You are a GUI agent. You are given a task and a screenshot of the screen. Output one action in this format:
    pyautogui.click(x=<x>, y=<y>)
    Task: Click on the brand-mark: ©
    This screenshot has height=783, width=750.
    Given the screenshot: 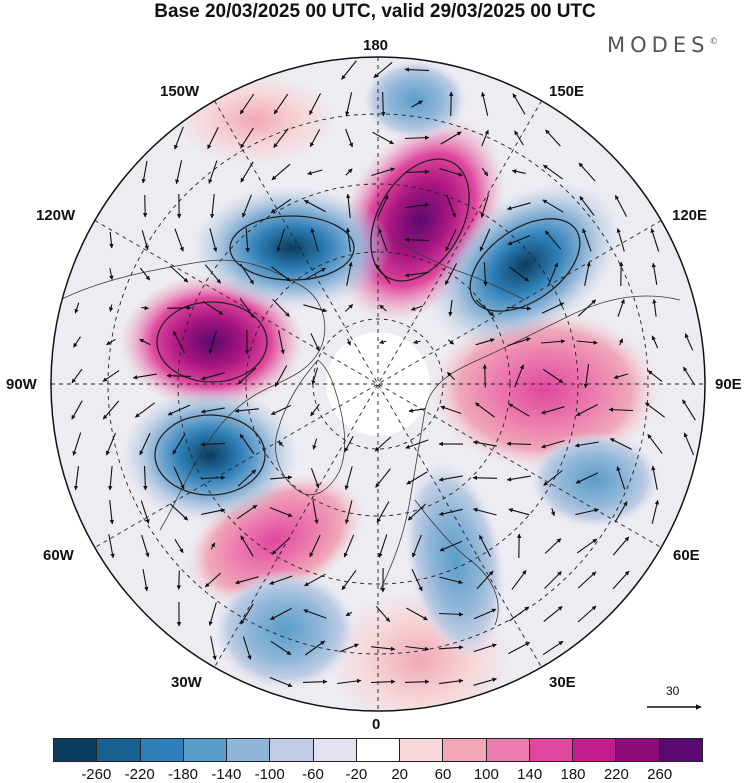 What is the action you would take?
    pyautogui.click(x=714, y=42)
    